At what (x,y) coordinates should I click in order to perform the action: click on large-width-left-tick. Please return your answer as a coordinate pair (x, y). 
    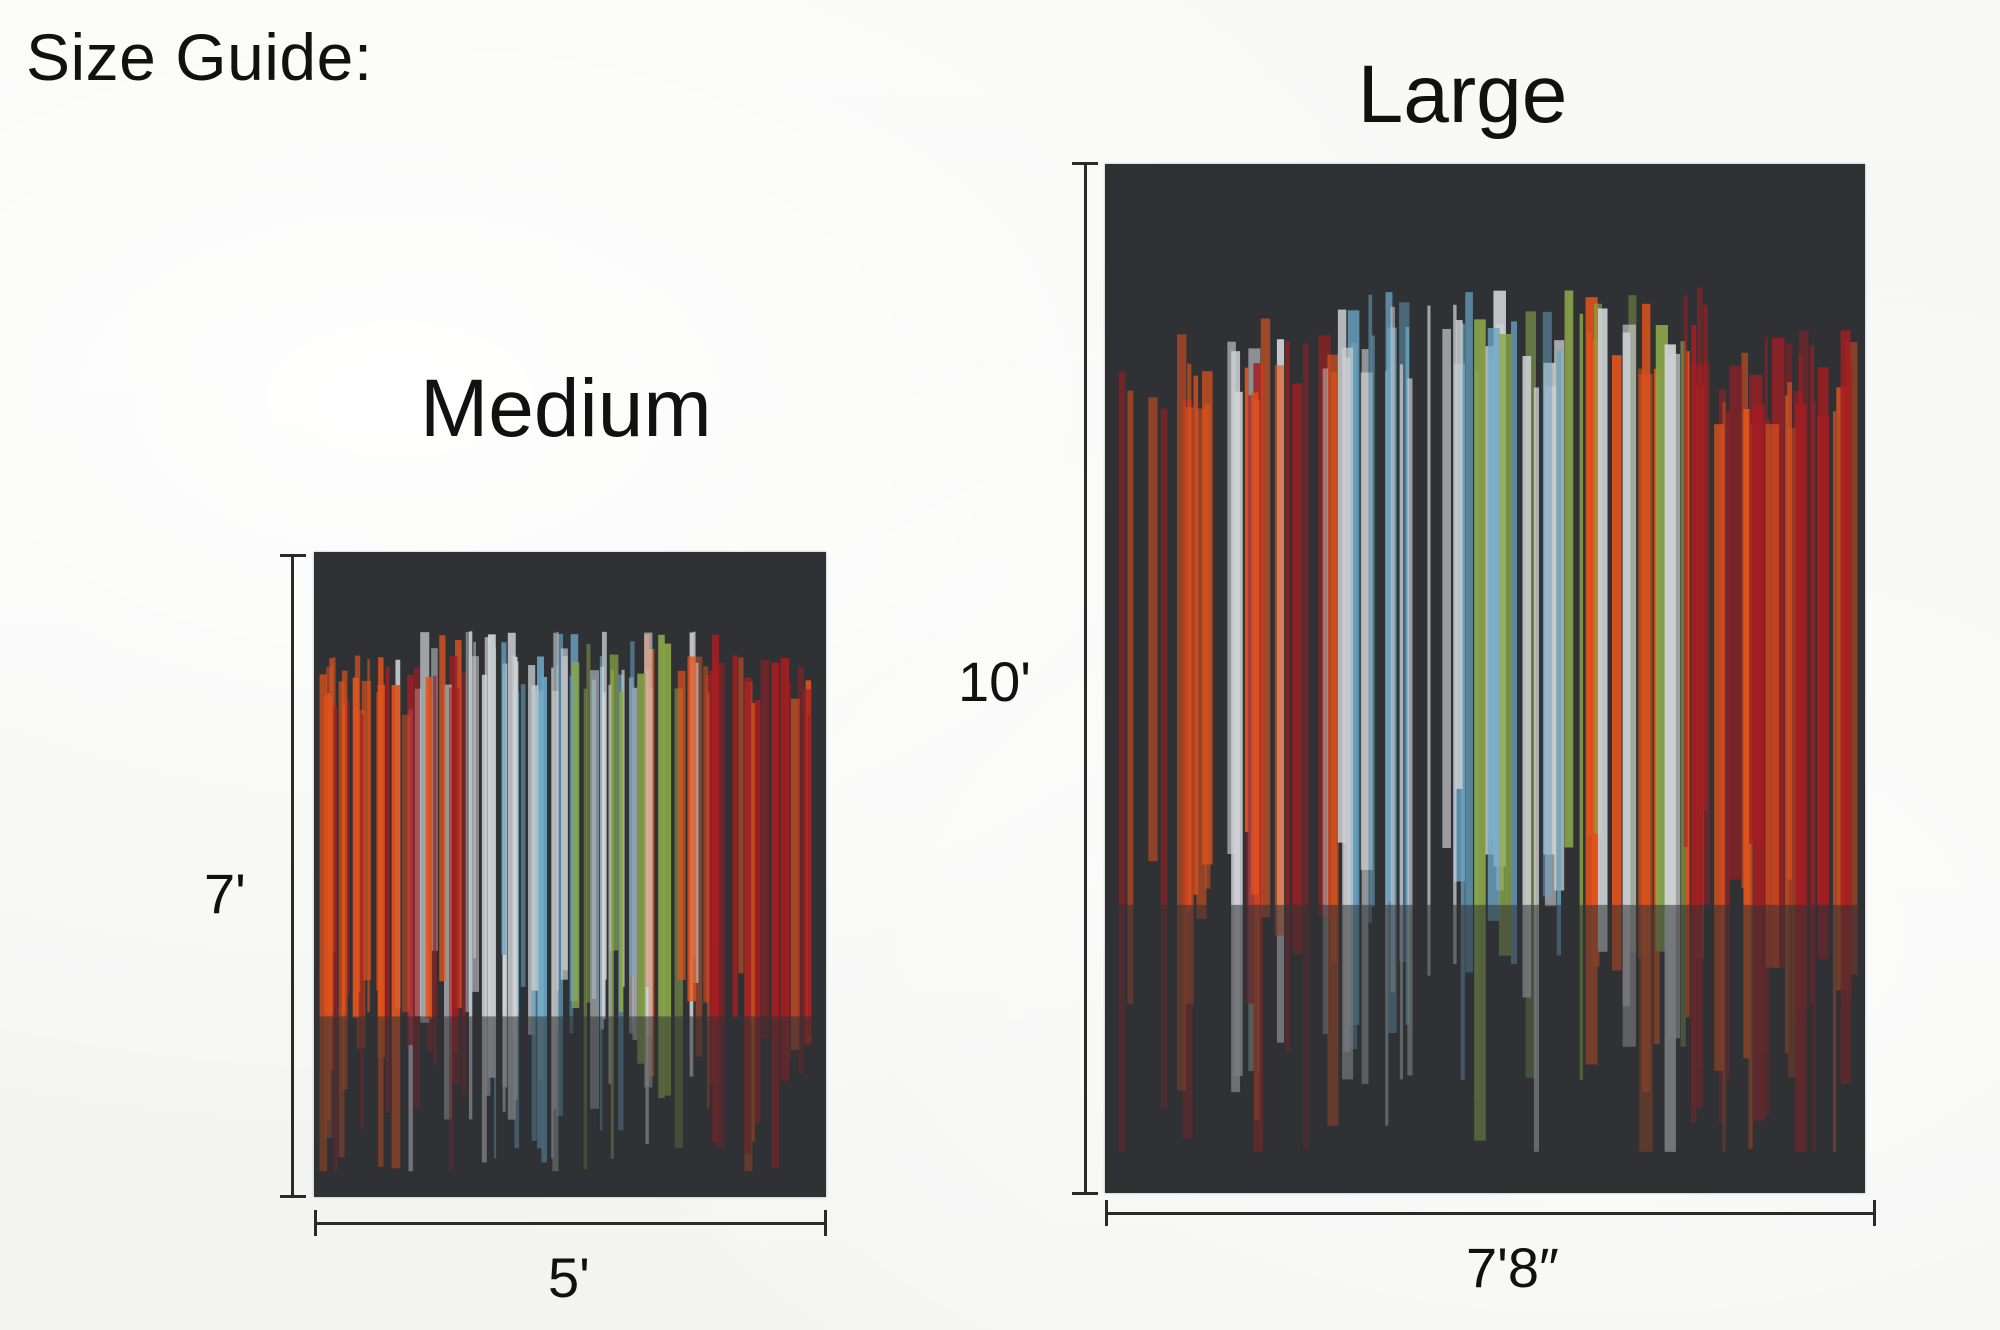
    Looking at the image, I should click on (1106, 1213).